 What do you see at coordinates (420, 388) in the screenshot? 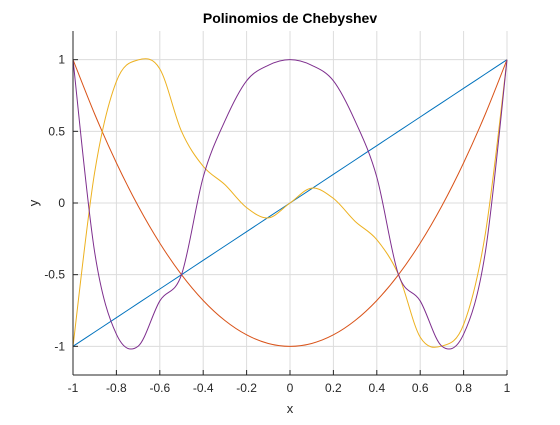
I see `x-tick-label: 0.6` at bounding box center [420, 388].